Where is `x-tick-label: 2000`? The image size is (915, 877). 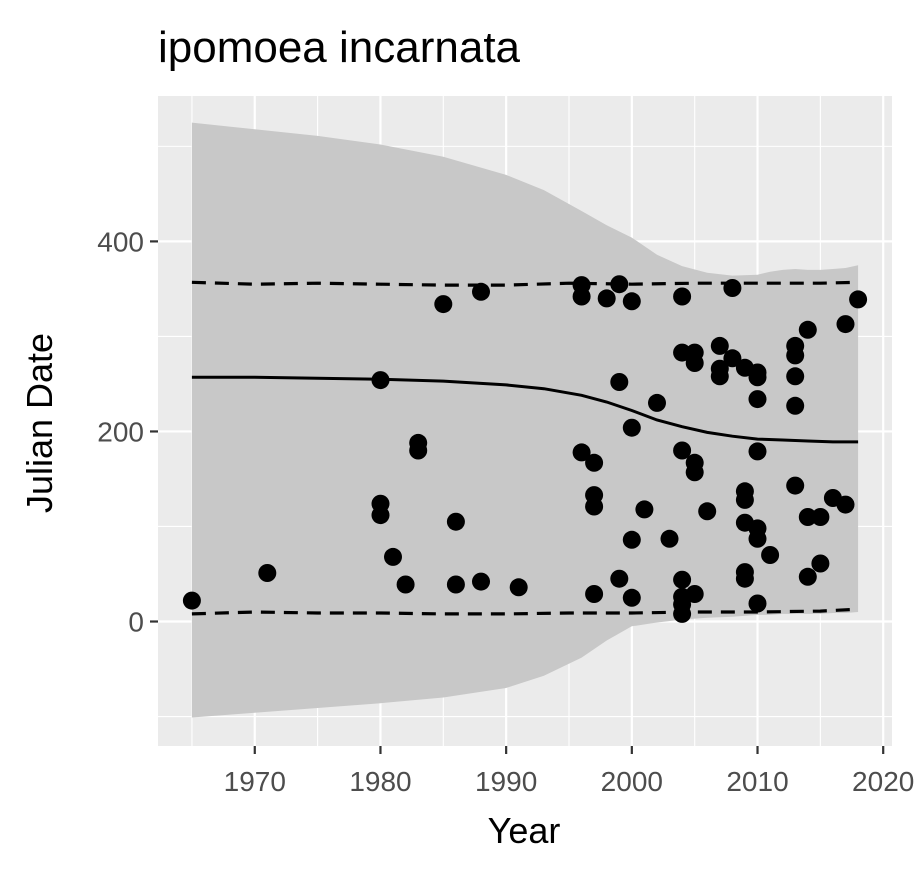
x-tick-label: 2000 is located at coordinates (632, 781).